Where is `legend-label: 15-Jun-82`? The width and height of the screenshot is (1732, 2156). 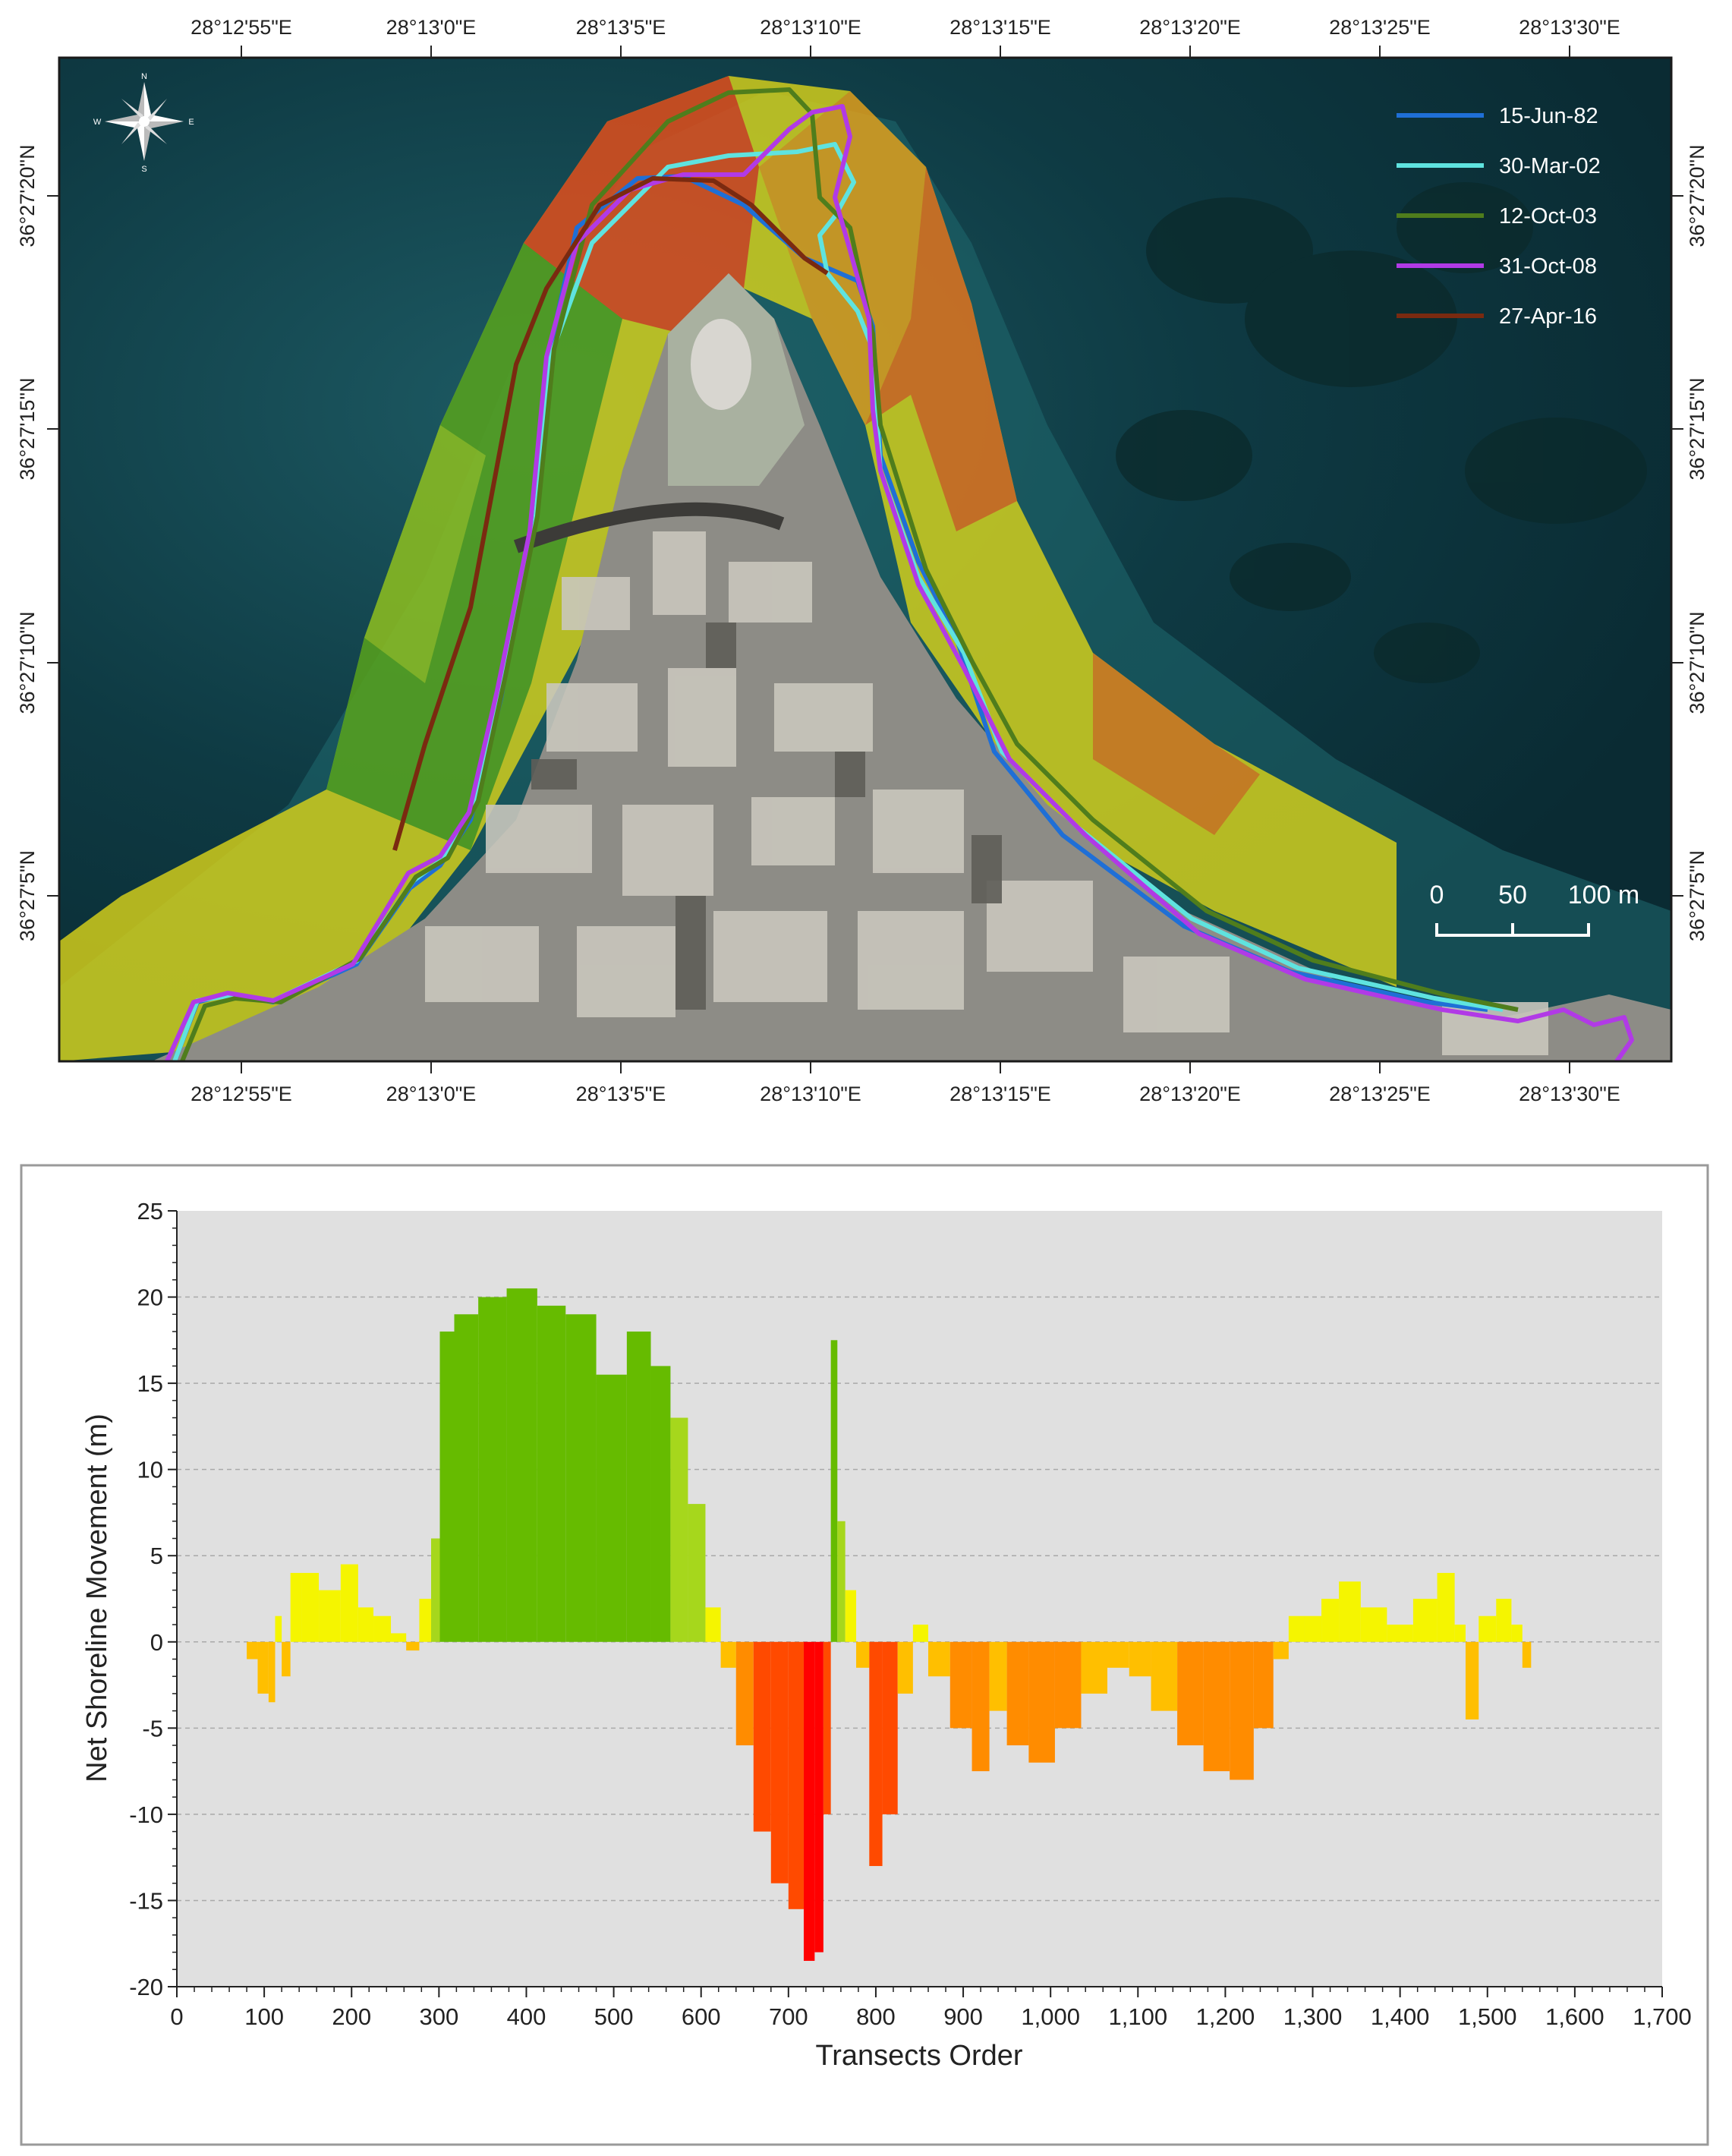
legend-label: 15-Jun-82 is located at coordinates (1548, 116).